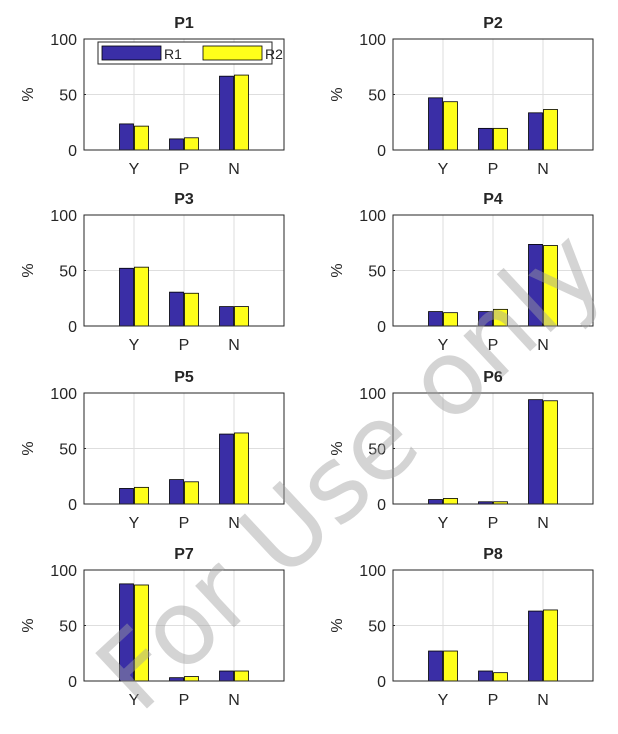  I want to click on legend-label: R1, so click(173, 54).